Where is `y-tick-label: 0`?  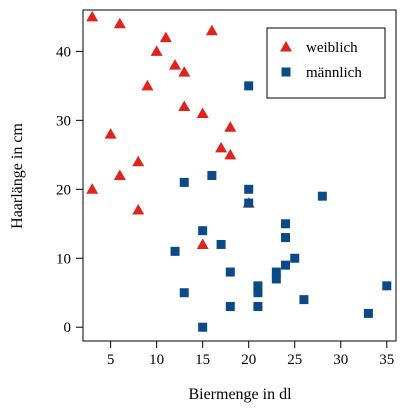 y-tick-label: 0 is located at coordinates (68, 328).